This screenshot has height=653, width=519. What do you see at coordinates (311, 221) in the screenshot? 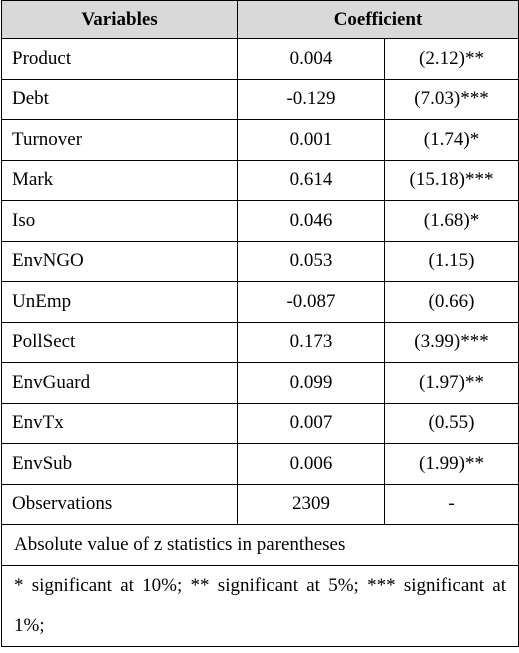
I see `value-cell: 0.046` at bounding box center [311, 221].